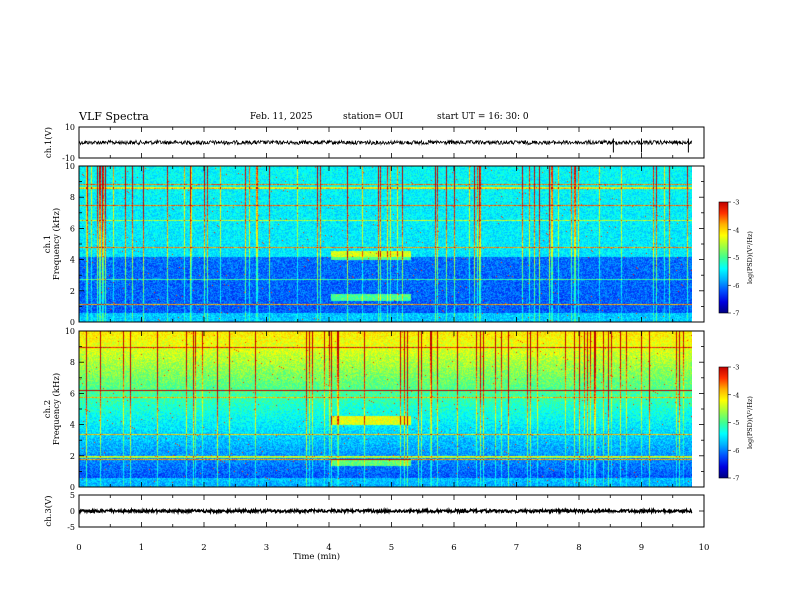 The image size is (792, 612). Describe the element at coordinates (453, 548) in the screenshot. I see `x-tick-label: 6` at that location.